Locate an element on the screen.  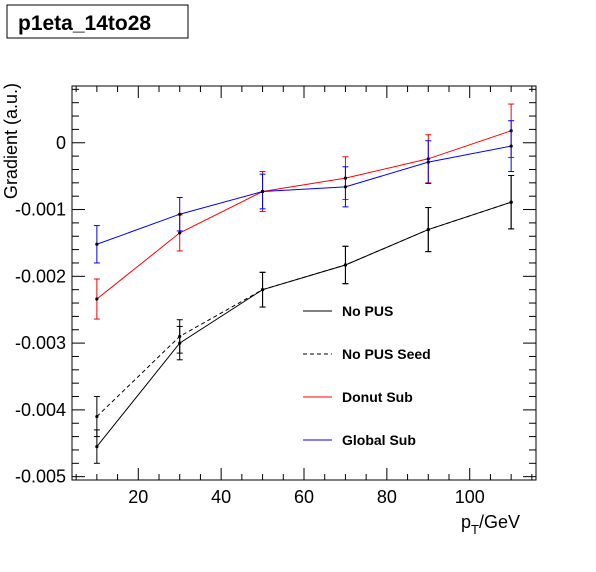
y-tick-label: -0.004 is located at coordinates (40, 410).